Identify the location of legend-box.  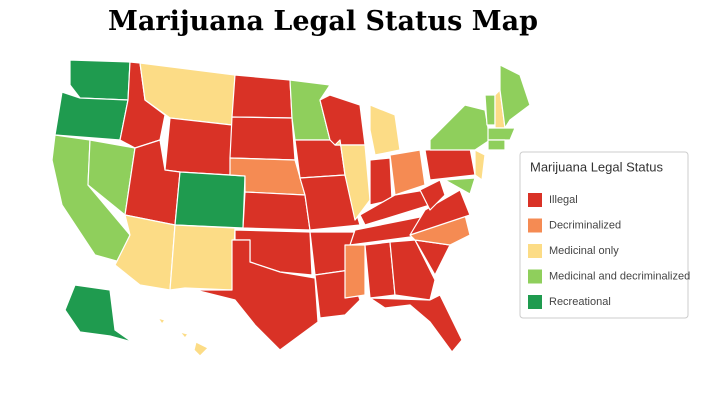
(604, 235).